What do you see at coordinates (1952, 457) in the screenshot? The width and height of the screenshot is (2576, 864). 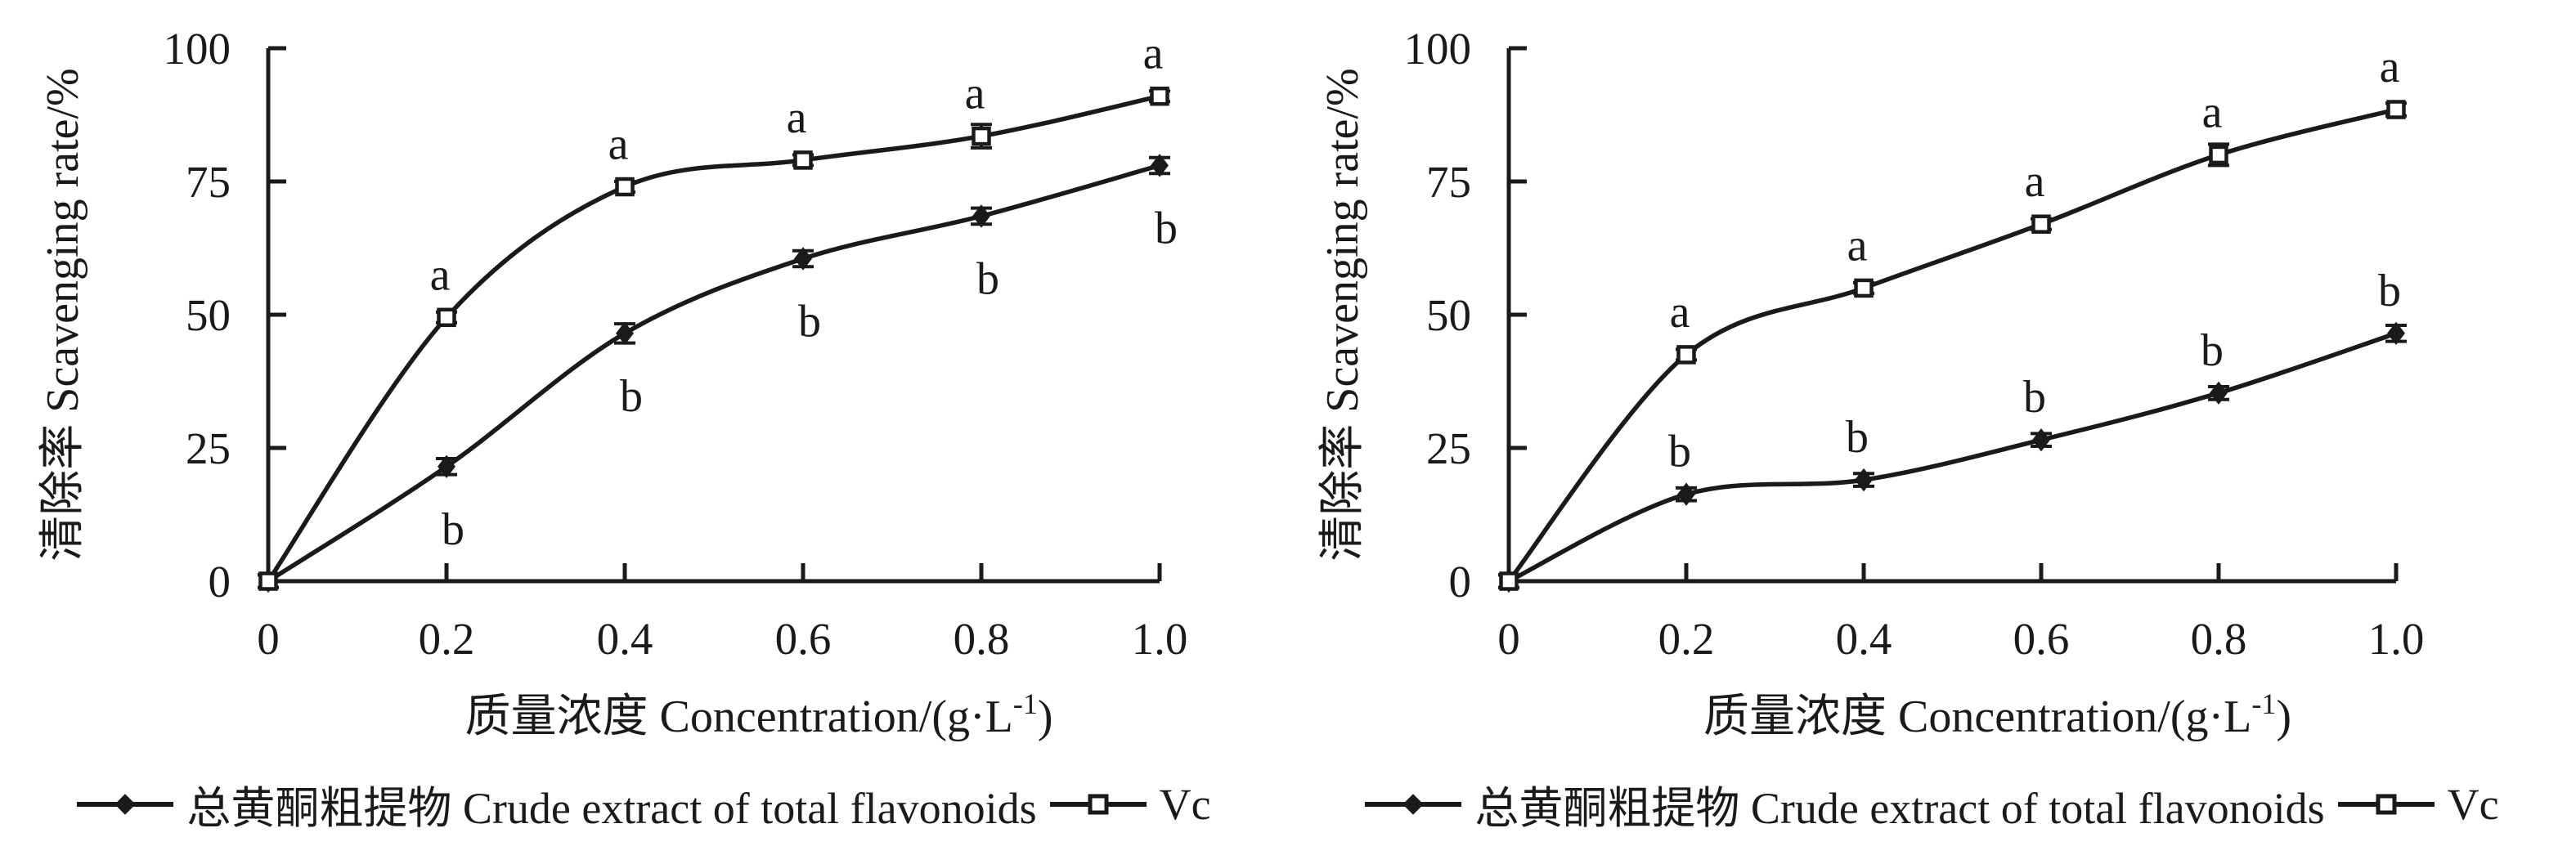 I see `series-curve-flavonoids` at bounding box center [1952, 457].